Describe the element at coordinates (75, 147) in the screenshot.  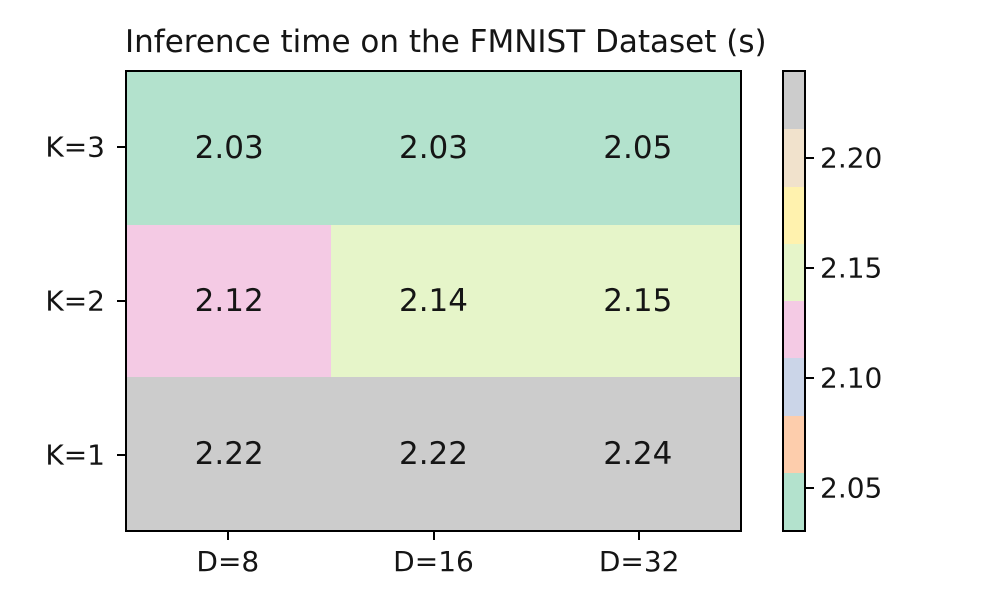
I see `y-tick-label-K=3: K=3` at that location.